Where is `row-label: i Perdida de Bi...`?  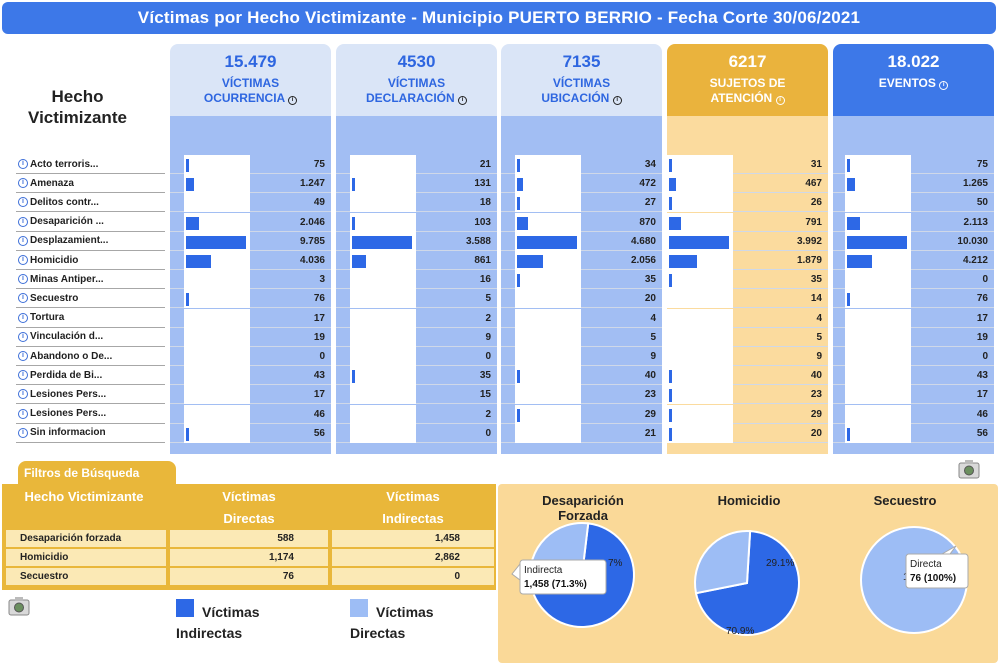 row-label: i Perdida de Bi... is located at coordinates (90, 376).